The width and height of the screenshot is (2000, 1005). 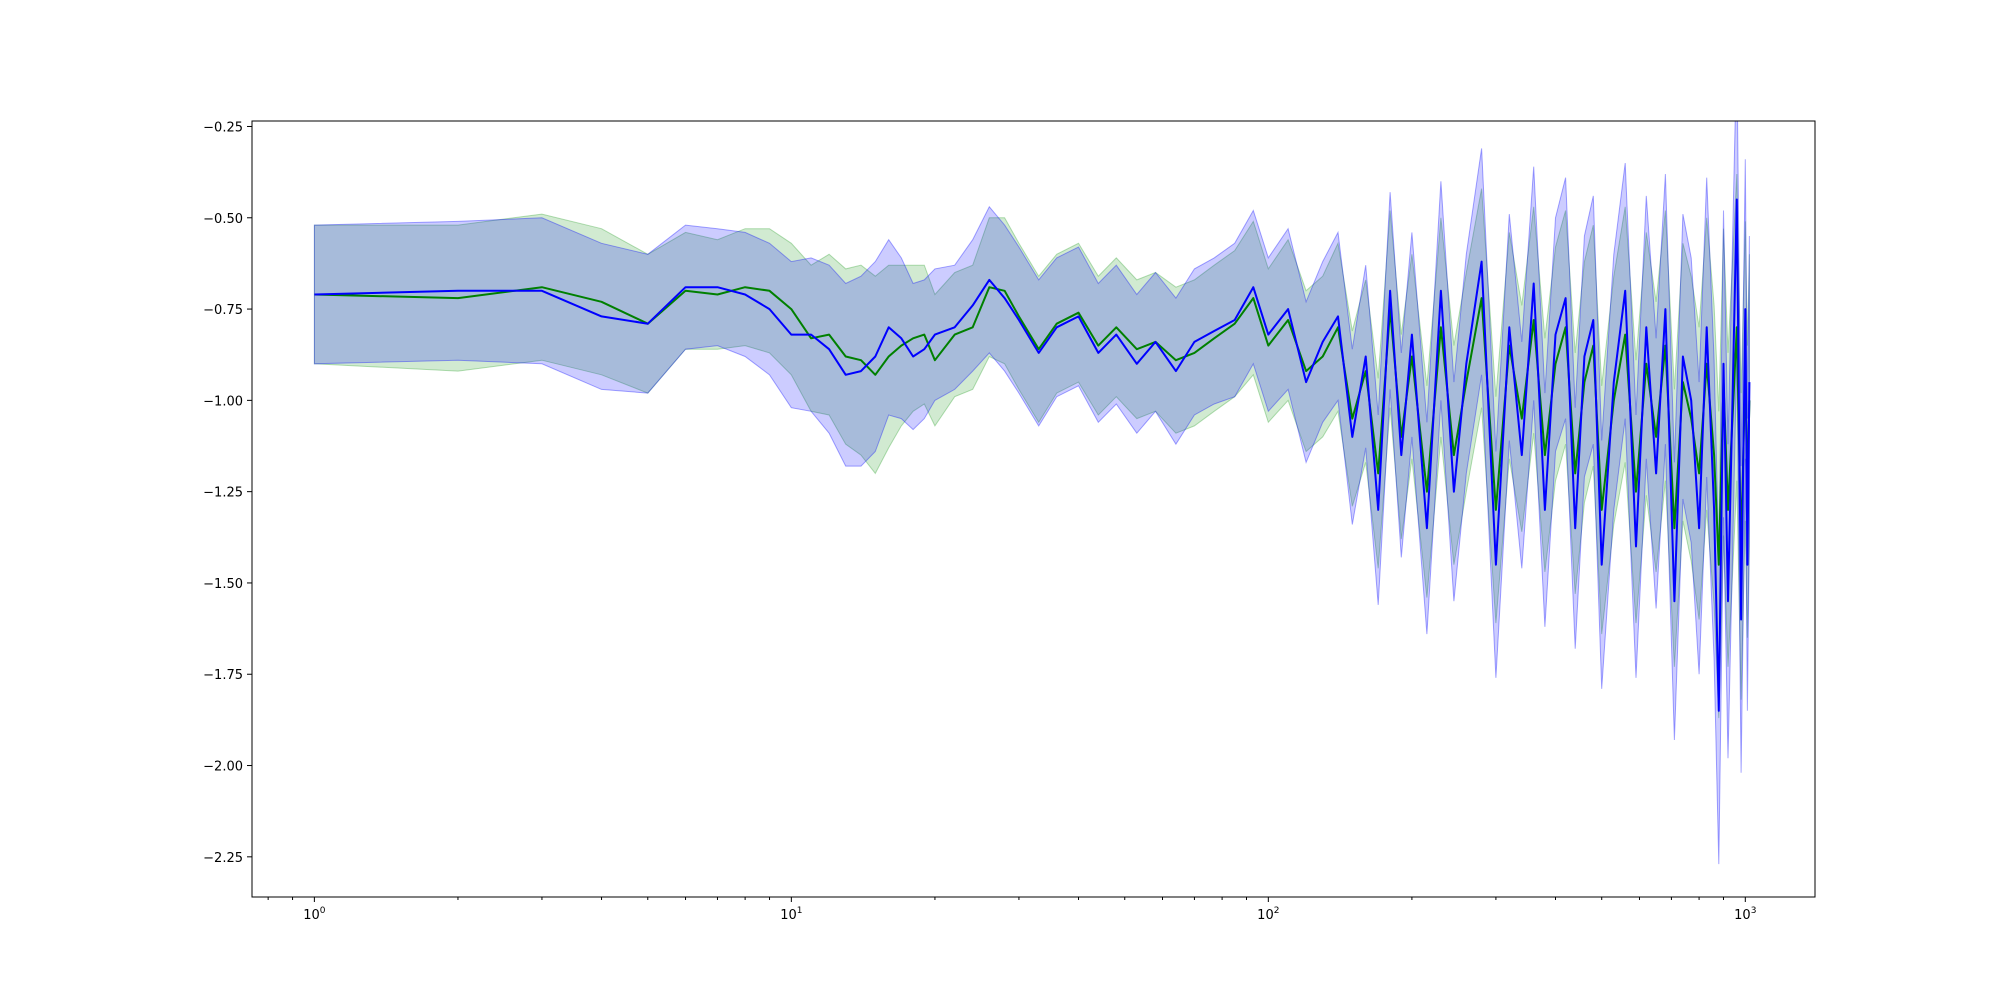 What do you see at coordinates (223, 858) in the screenshot?
I see `y-tick-label: −2.25` at bounding box center [223, 858].